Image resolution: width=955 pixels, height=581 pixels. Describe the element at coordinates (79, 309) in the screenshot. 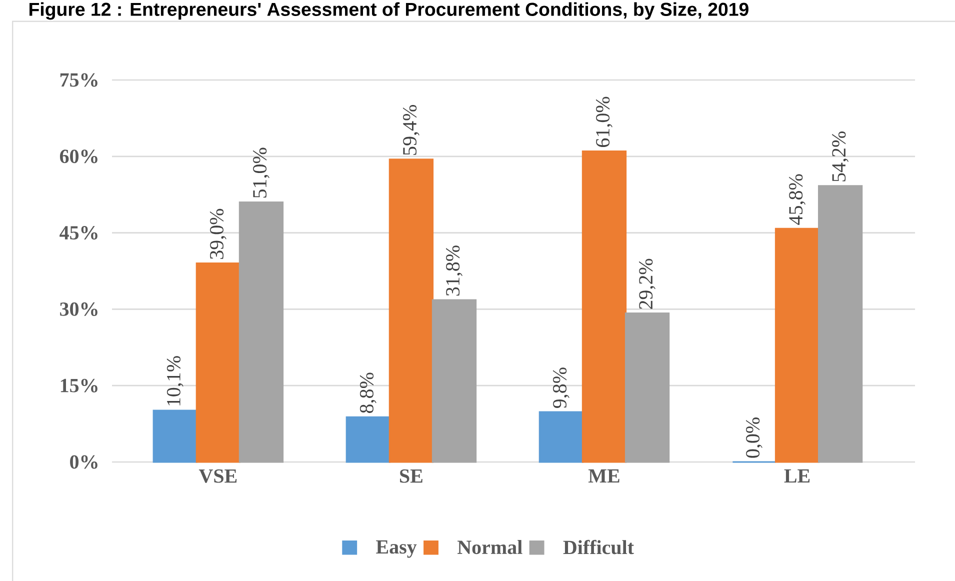

I see `y-tick-label: 30%` at that location.